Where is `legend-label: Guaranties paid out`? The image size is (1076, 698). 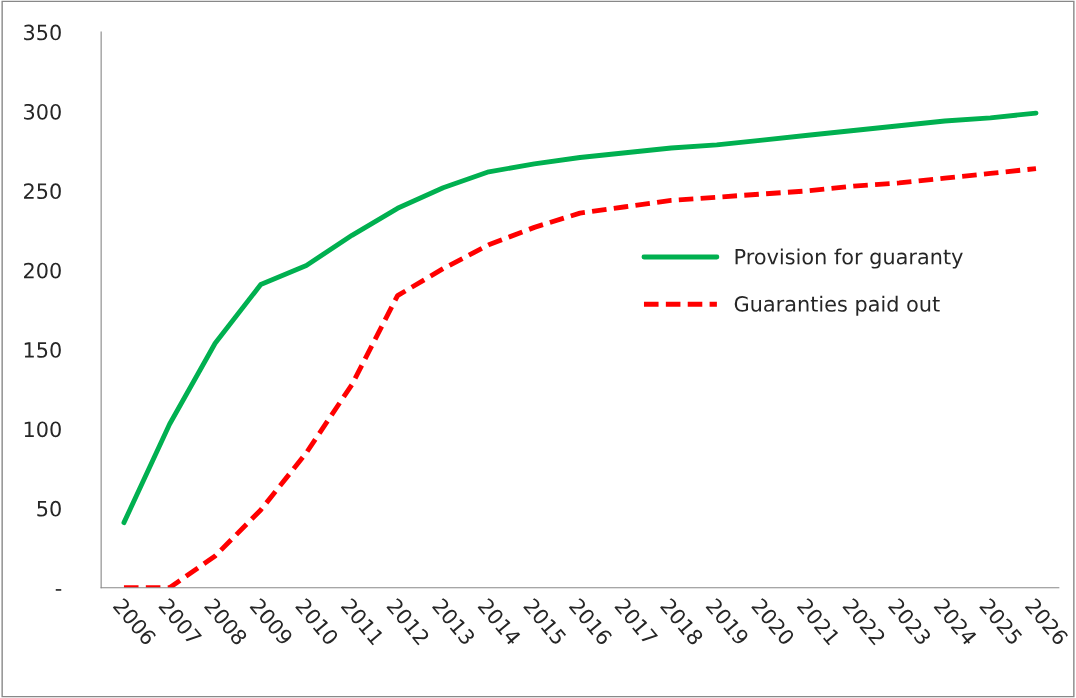
legend-label: Guaranties paid out is located at coordinates (837, 305).